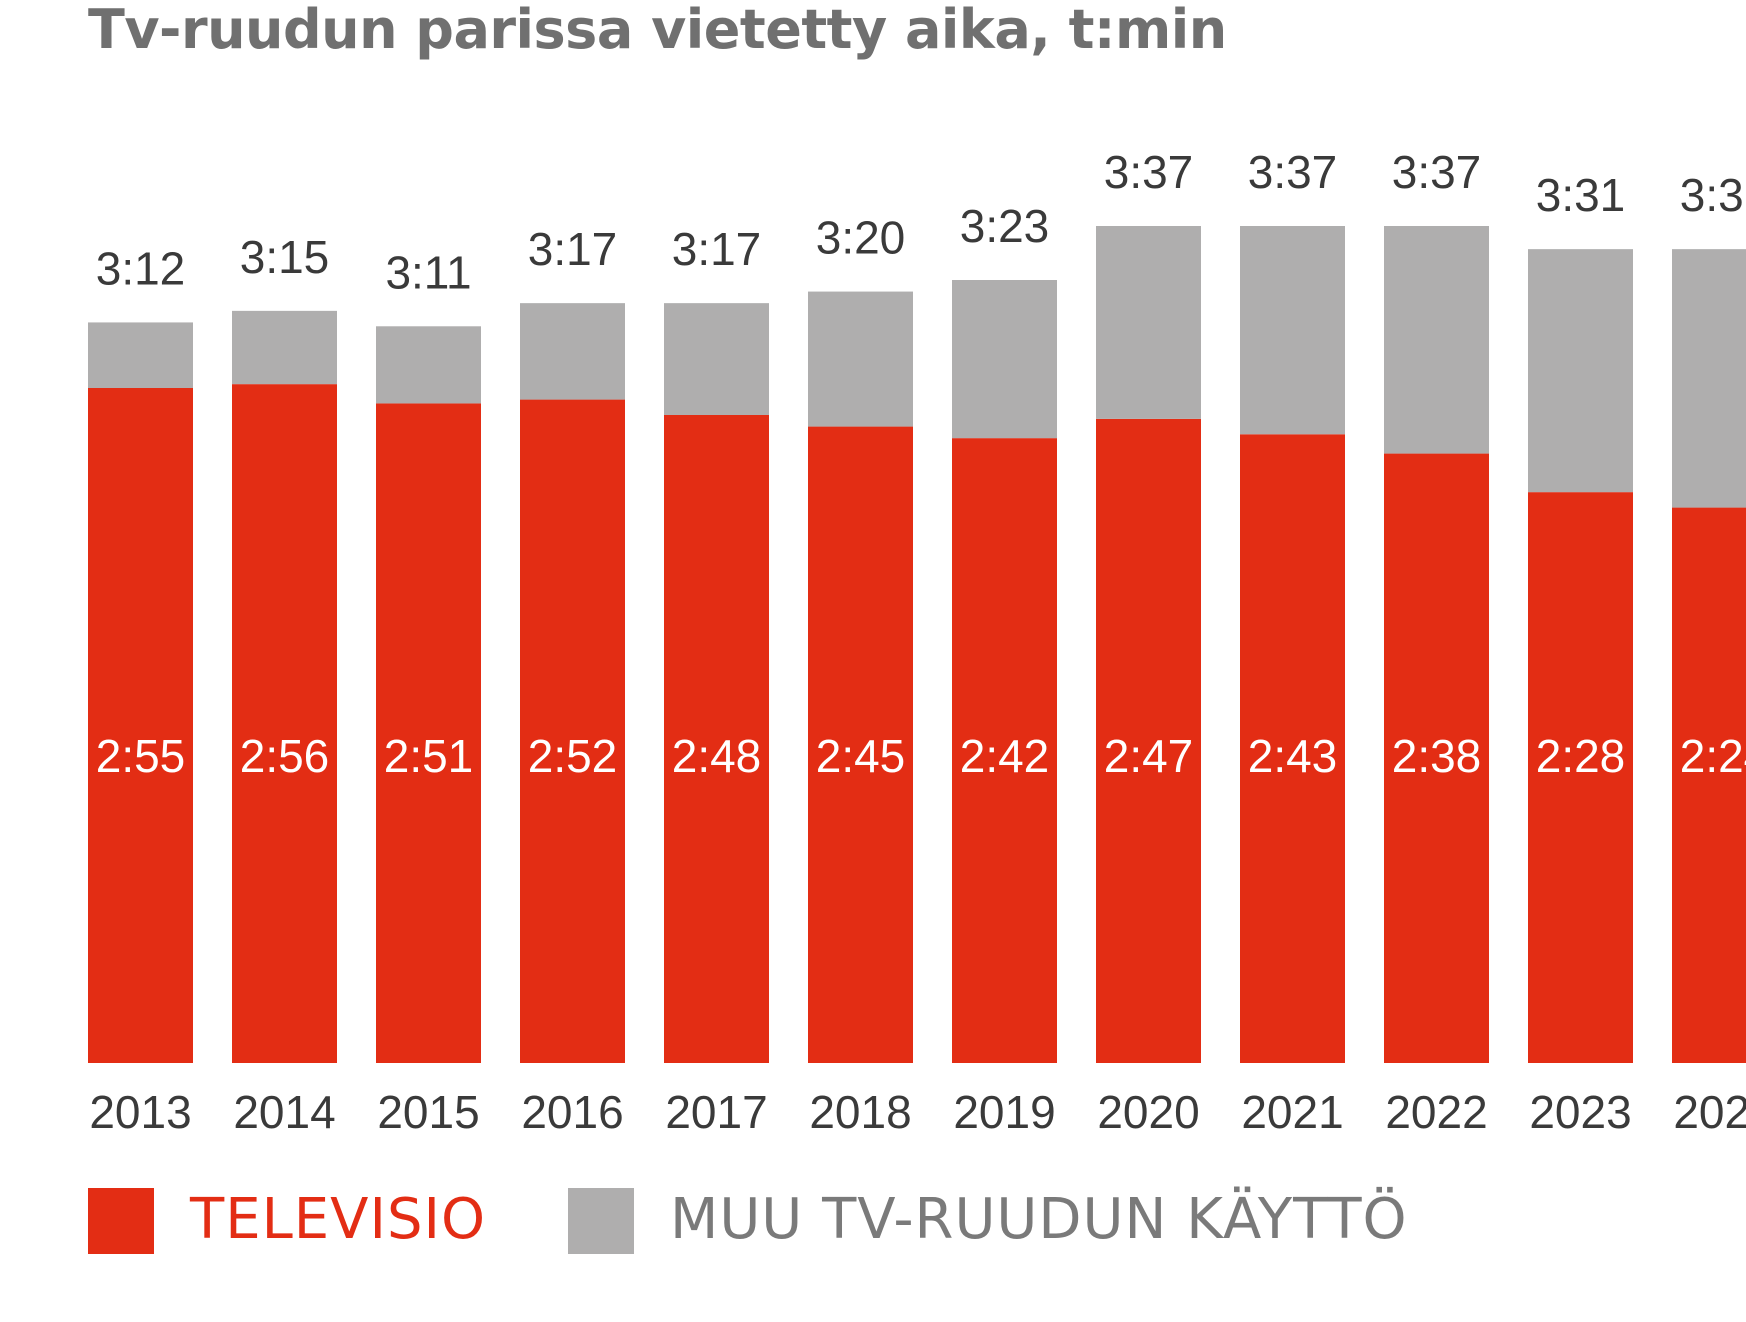 The width and height of the screenshot is (1746, 1322). Describe the element at coordinates (141, 268) in the screenshot. I see `total-label-2013: 3:12` at that location.